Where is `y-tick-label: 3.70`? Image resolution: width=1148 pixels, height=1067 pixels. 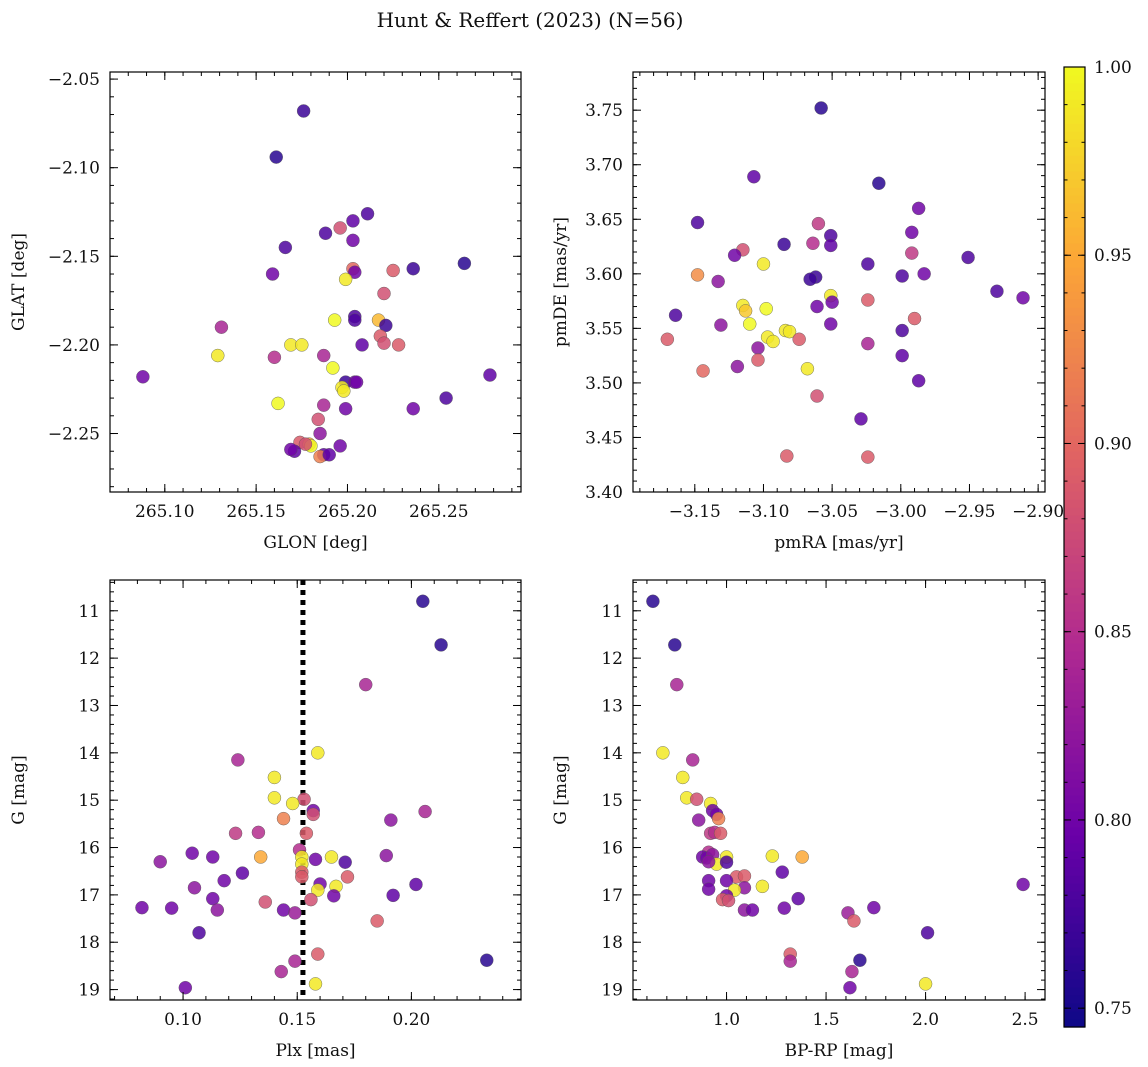
y-tick-label: 3.70 is located at coordinates (604, 166).